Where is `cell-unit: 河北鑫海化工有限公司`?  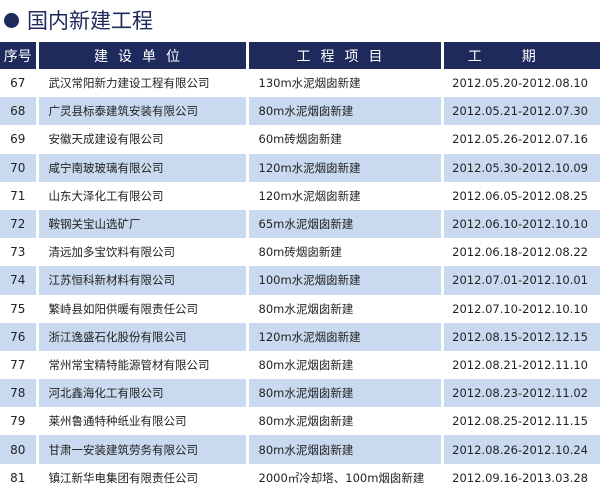 cell-unit: 河北鑫海化工有限公司 is located at coordinates (143, 393).